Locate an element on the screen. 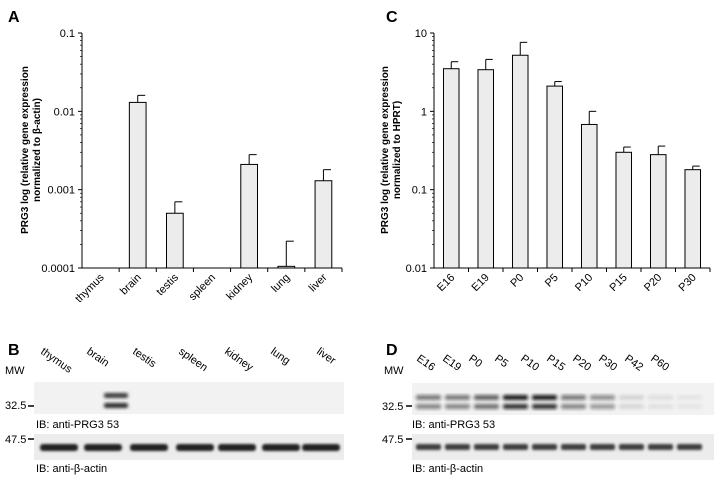 The width and height of the screenshot is (721, 481). lane-label-P30: P30 is located at coordinates (607, 363).